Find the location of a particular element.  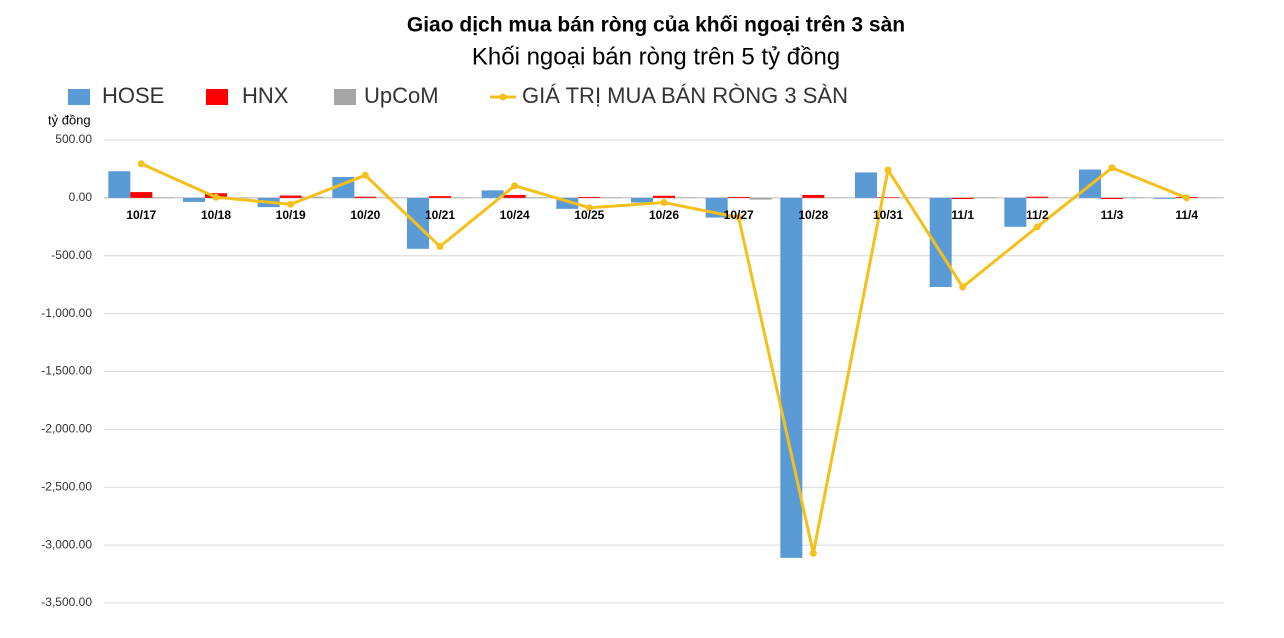

legend: HOSE HNX UpCoM GIÁ TRỊ MUA BÁN RÒNG 3 SÀN is located at coordinates (458, 95).